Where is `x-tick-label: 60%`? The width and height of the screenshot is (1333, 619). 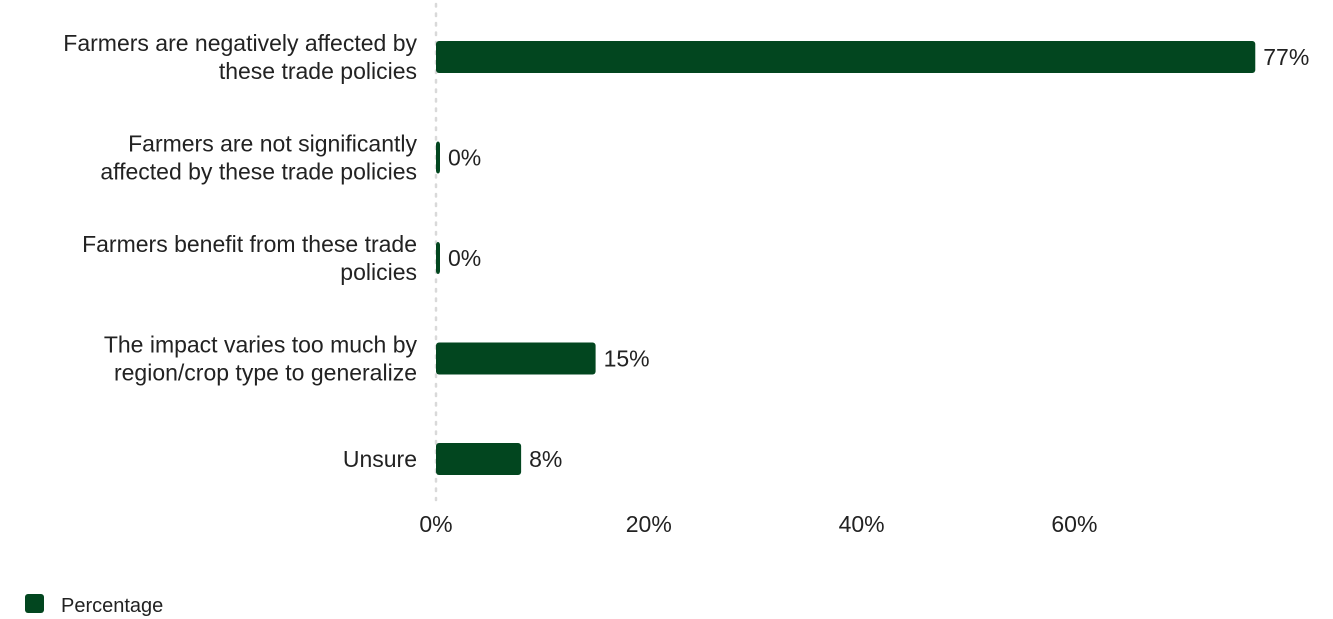 x-tick-label: 60% is located at coordinates (1074, 524).